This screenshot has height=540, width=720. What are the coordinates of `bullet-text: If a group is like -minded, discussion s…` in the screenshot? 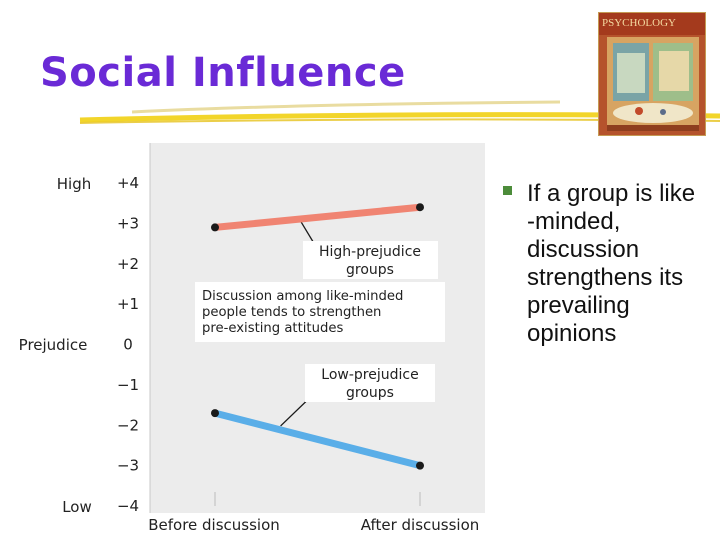 It's located at (611, 263).